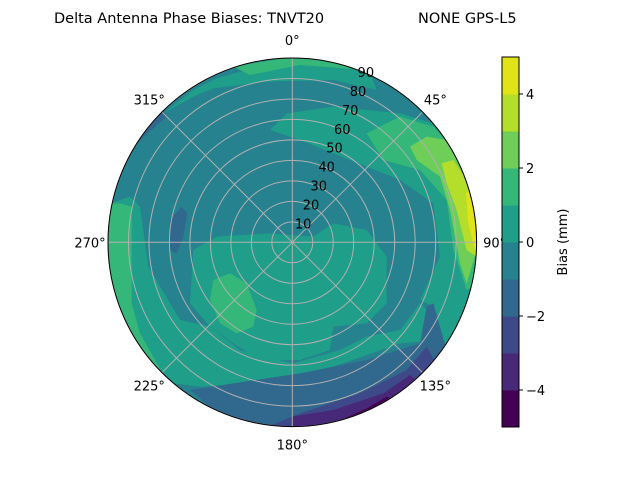  I want to click on colorbar-tick-label: −4, so click(535, 391).